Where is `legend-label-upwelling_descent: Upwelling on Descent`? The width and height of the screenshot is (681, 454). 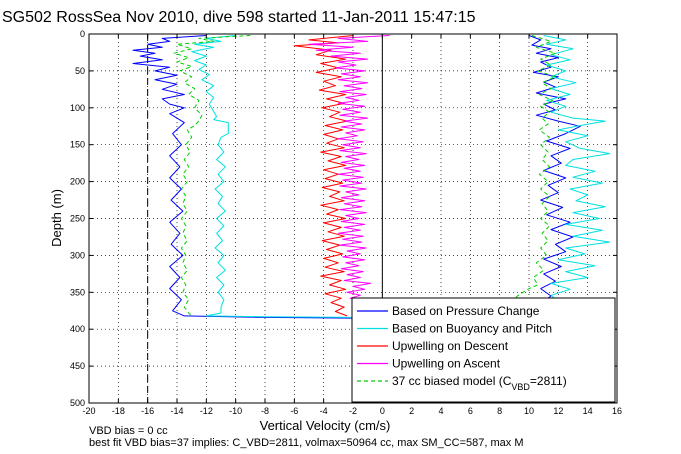 legend-label-upwelling_descent: Upwelling on Descent is located at coordinates (450, 346).